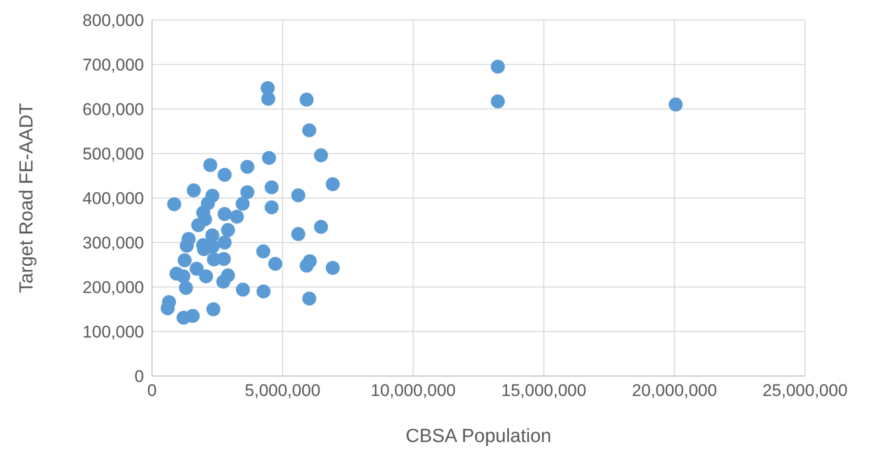 The width and height of the screenshot is (873, 460). Describe the element at coordinates (139, 376) in the screenshot. I see `y-tick-label: 0` at that location.